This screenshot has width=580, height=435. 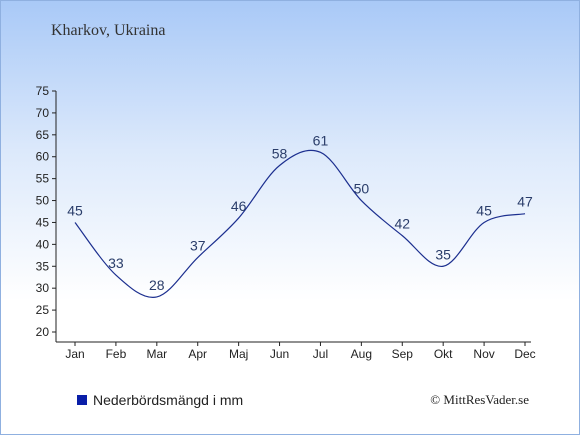 I want to click on data-label: 37, so click(x=198, y=246).